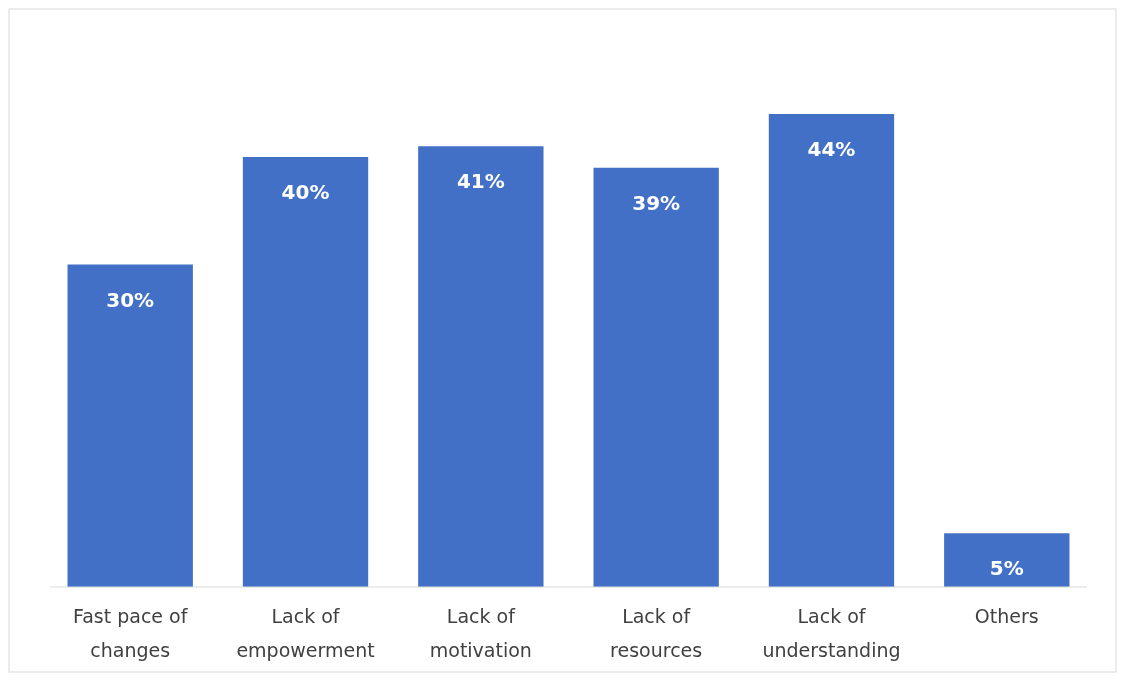 This screenshot has height=681, width=1125. Describe the element at coordinates (305, 192) in the screenshot. I see `data-label: 40%` at that location.